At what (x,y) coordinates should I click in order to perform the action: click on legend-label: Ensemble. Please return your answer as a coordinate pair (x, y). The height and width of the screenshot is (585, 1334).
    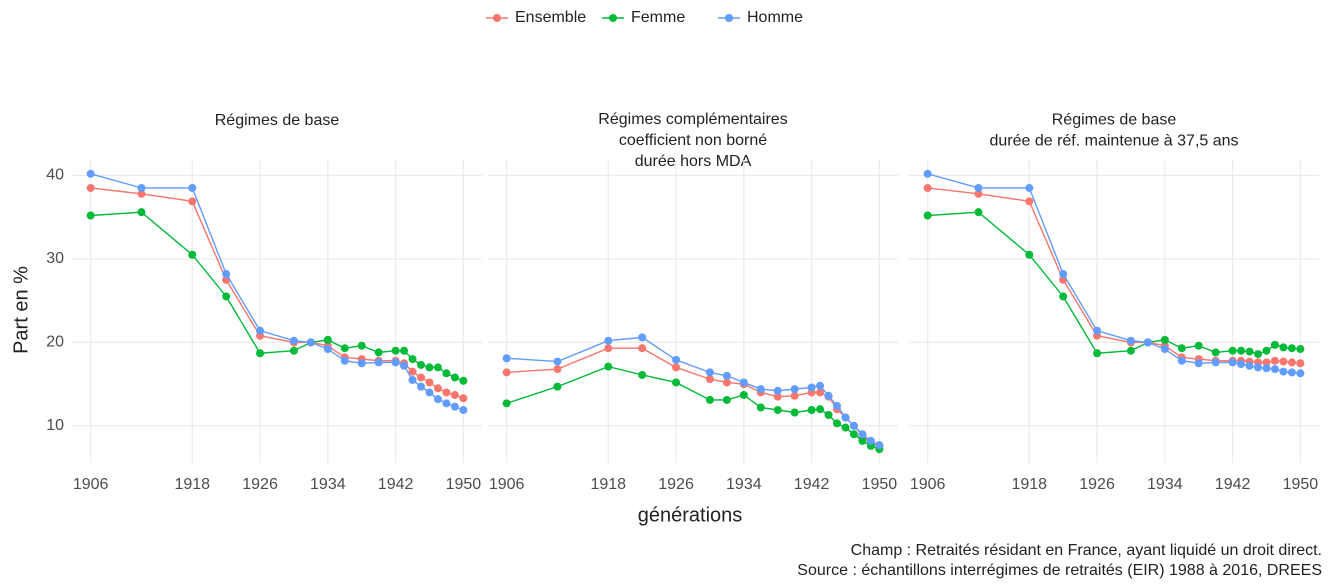
    Looking at the image, I should click on (550, 17).